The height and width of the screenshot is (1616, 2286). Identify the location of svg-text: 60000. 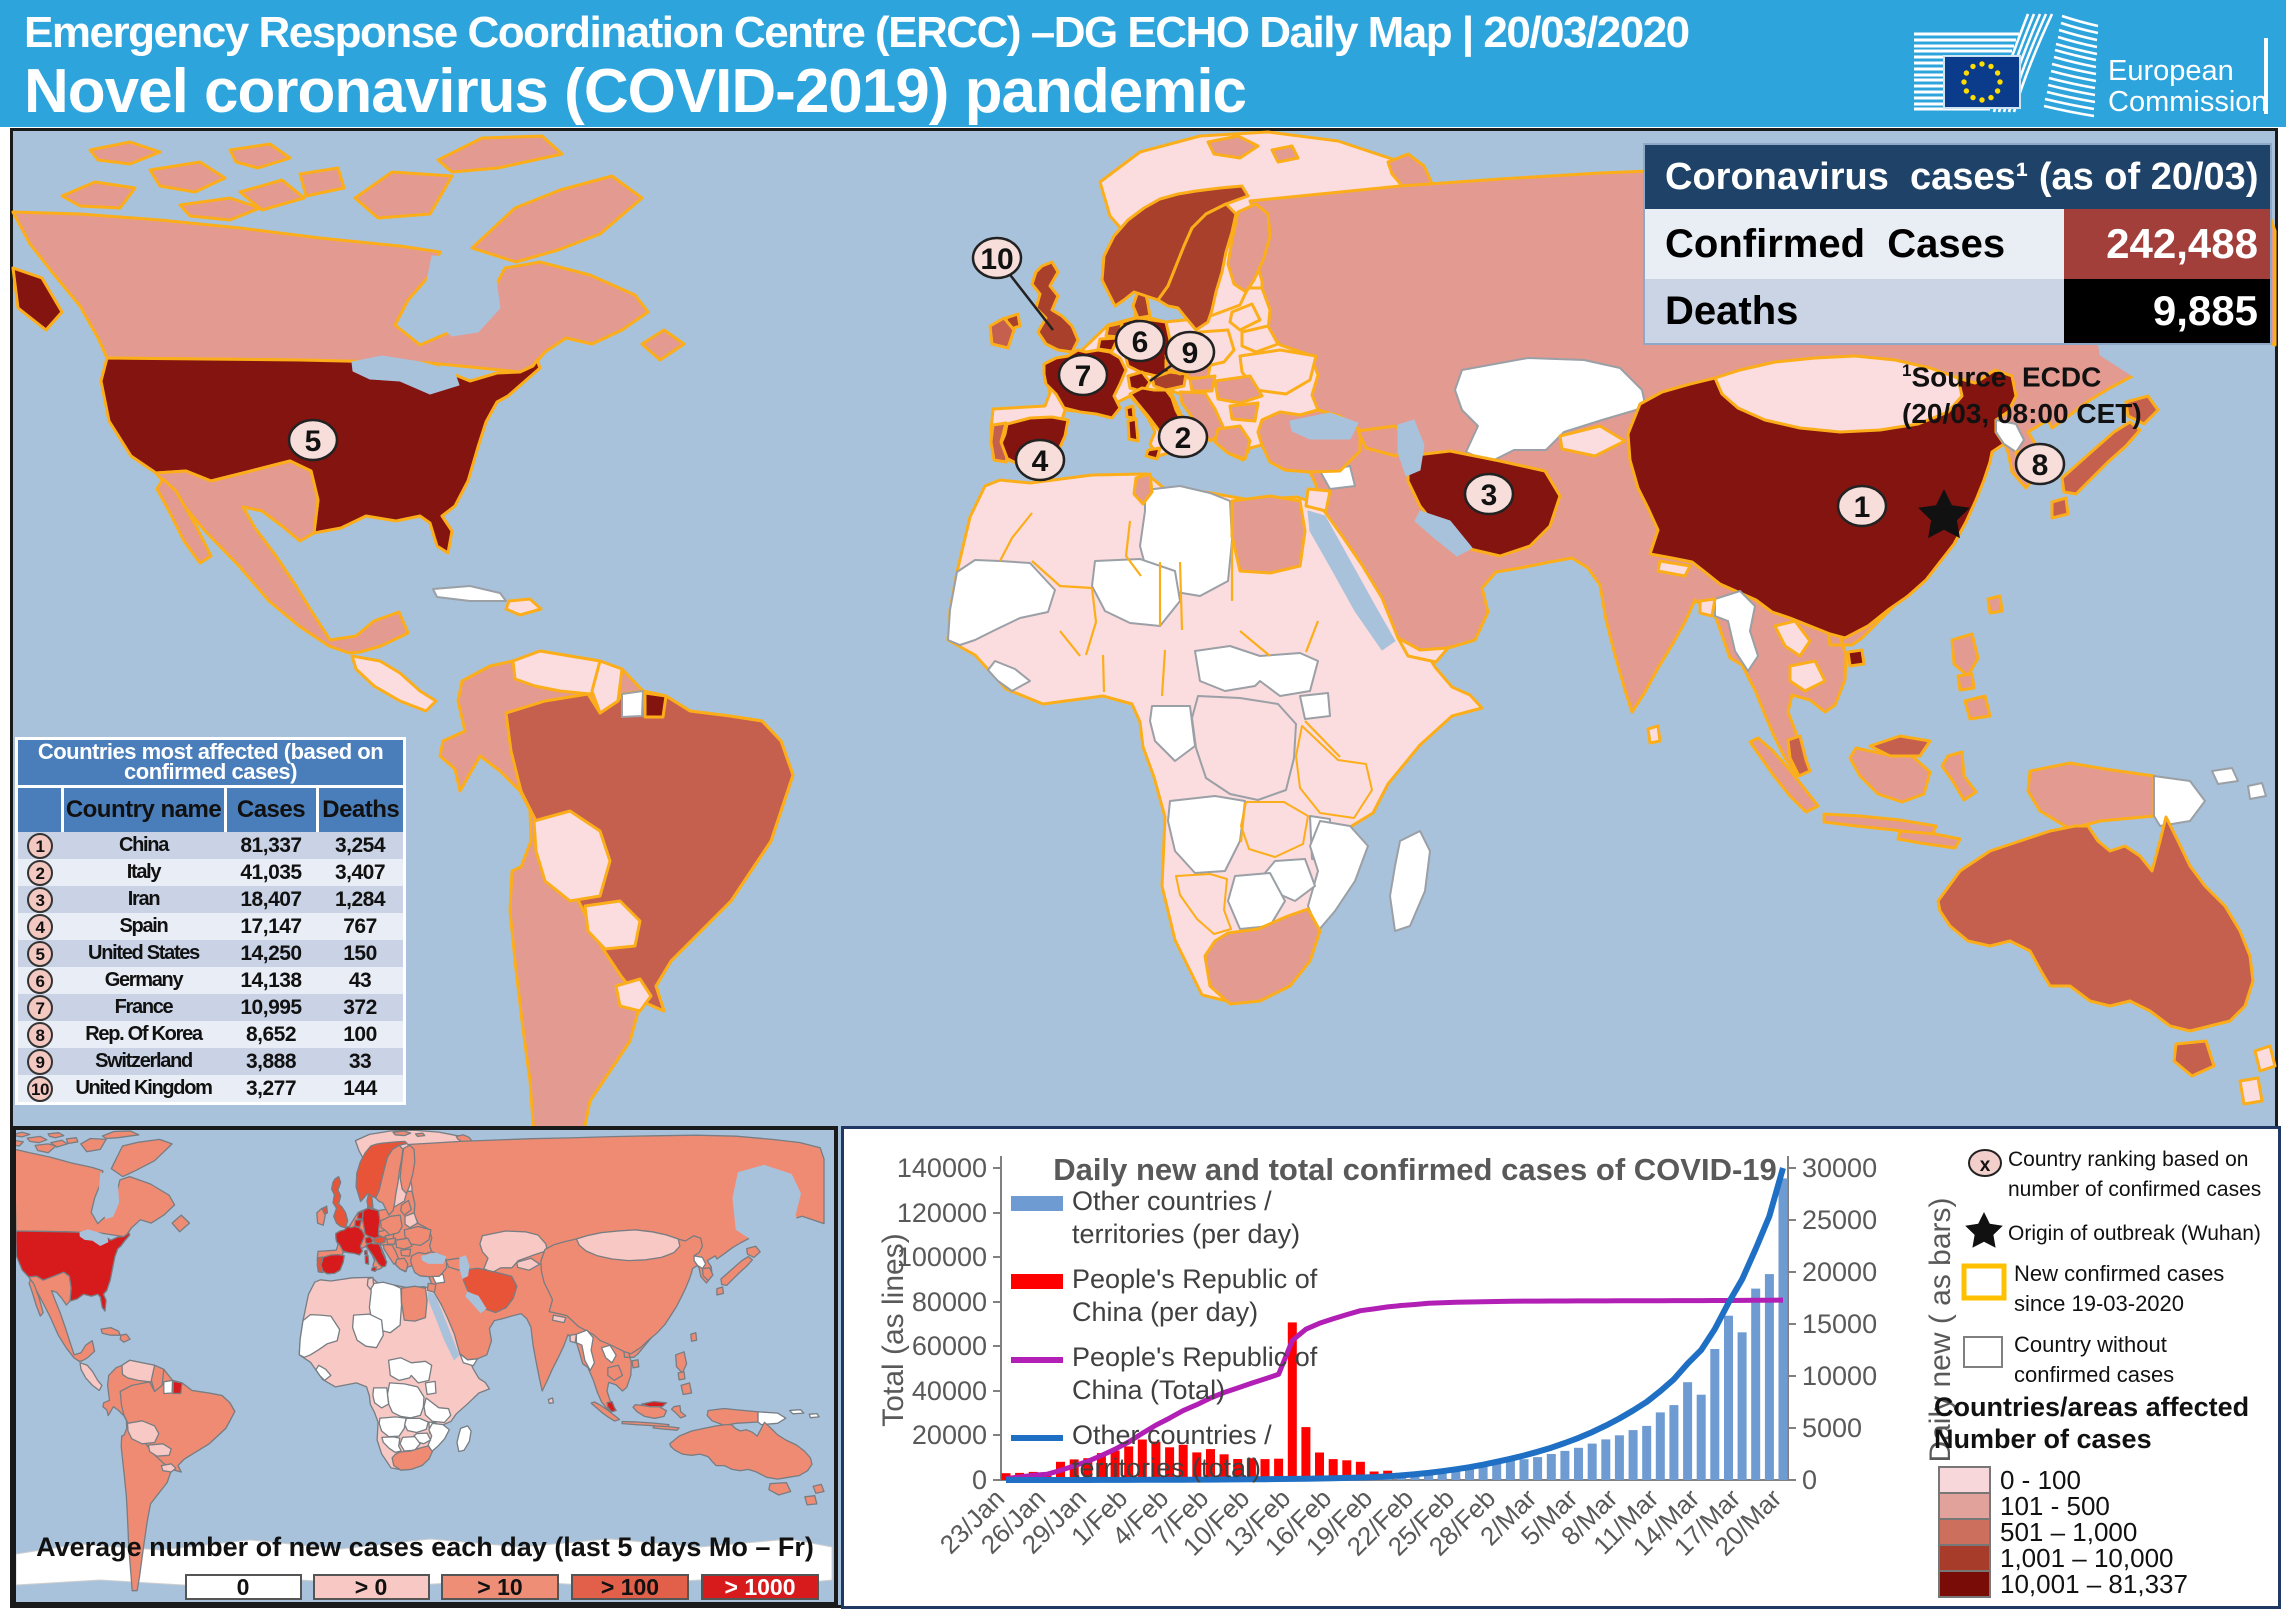
(949, 1346).